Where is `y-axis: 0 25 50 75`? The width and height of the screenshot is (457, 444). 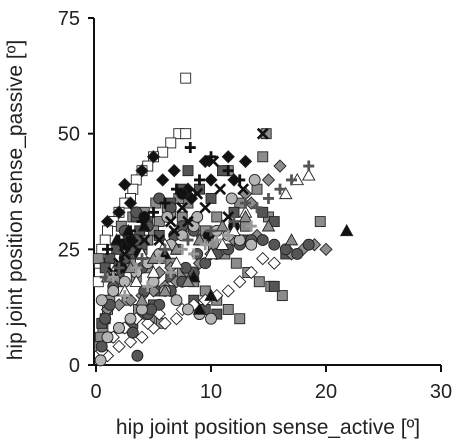
y-axis: 0 25 50 75 is located at coordinates (76, 192).